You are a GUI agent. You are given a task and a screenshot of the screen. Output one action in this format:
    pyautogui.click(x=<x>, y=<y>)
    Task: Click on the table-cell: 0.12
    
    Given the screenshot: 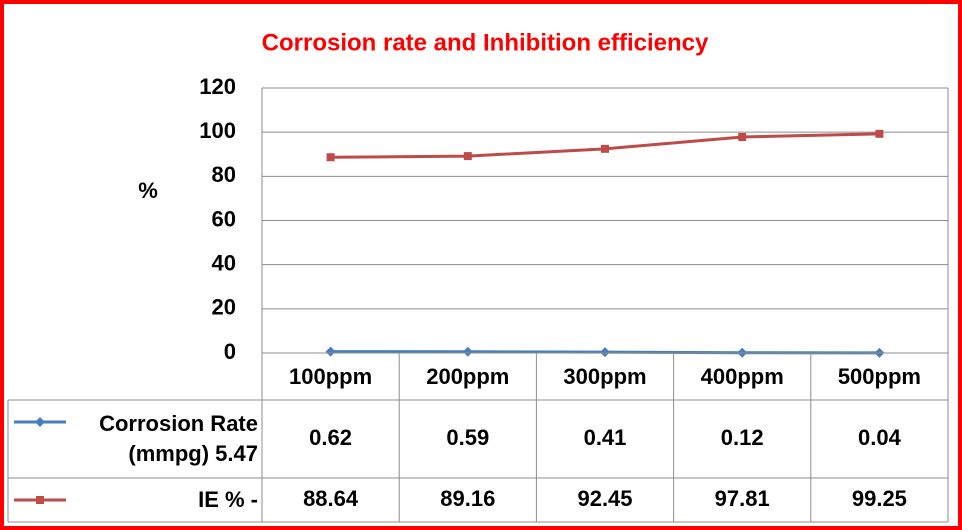 What is the action you would take?
    pyautogui.click(x=742, y=437)
    